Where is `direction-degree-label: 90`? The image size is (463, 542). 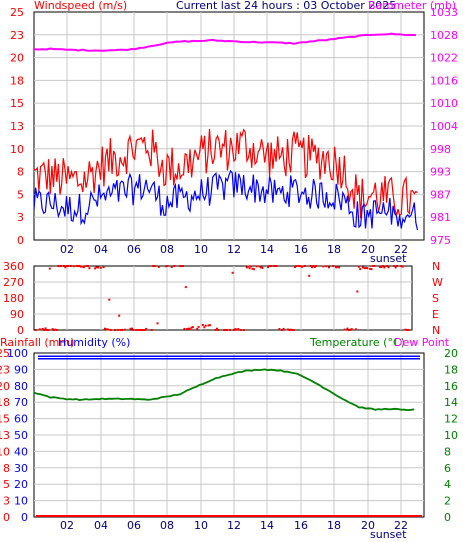 direction-degree-label: 90 is located at coordinates (17, 314).